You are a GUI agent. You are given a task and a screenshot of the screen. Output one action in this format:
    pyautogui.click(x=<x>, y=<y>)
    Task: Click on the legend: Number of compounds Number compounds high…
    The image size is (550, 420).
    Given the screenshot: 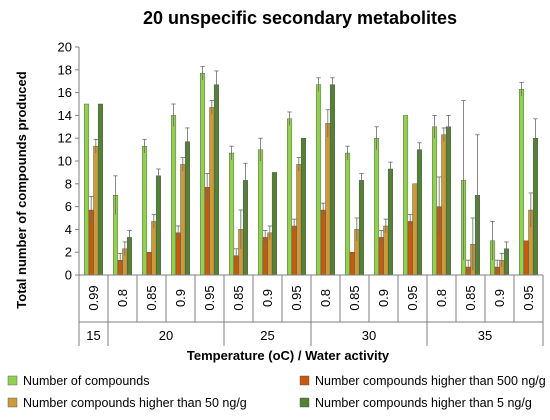 What is the action you would take?
    pyautogui.click(x=276, y=392)
    